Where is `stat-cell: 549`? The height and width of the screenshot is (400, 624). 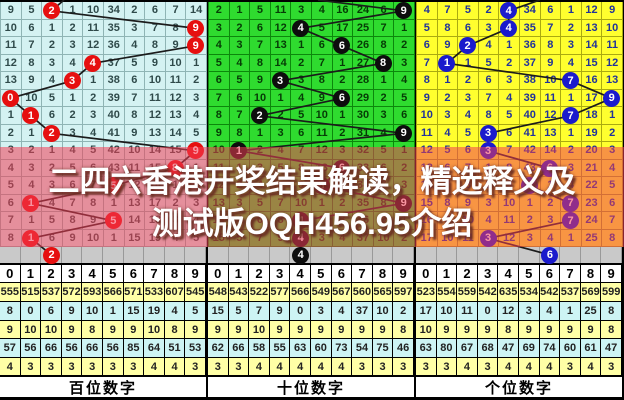 stat-cell: 549 is located at coordinates (321, 292).